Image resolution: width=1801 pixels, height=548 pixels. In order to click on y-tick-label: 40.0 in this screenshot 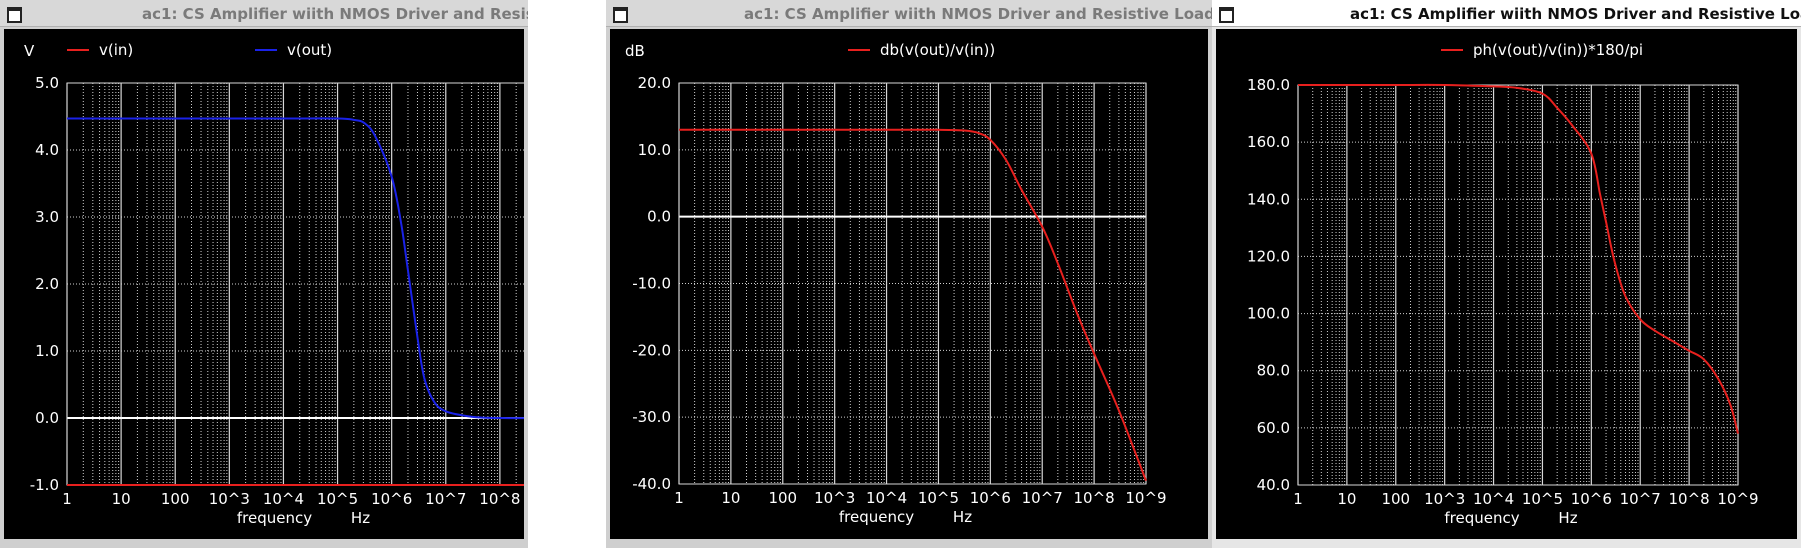, I will do `click(1273, 485)`.